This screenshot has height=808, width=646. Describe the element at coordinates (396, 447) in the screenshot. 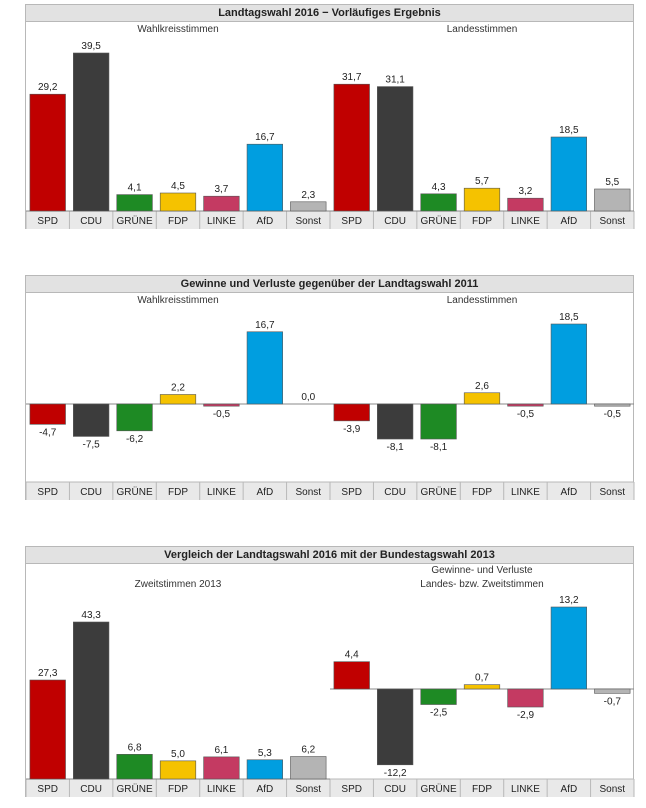

I see `value-label: -8,1` at that location.